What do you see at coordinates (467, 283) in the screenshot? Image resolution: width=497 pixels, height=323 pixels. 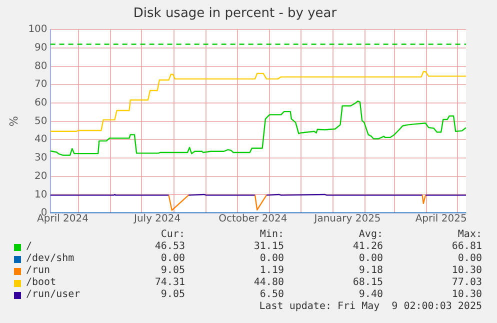 I see `text: 77.03` at bounding box center [467, 283].